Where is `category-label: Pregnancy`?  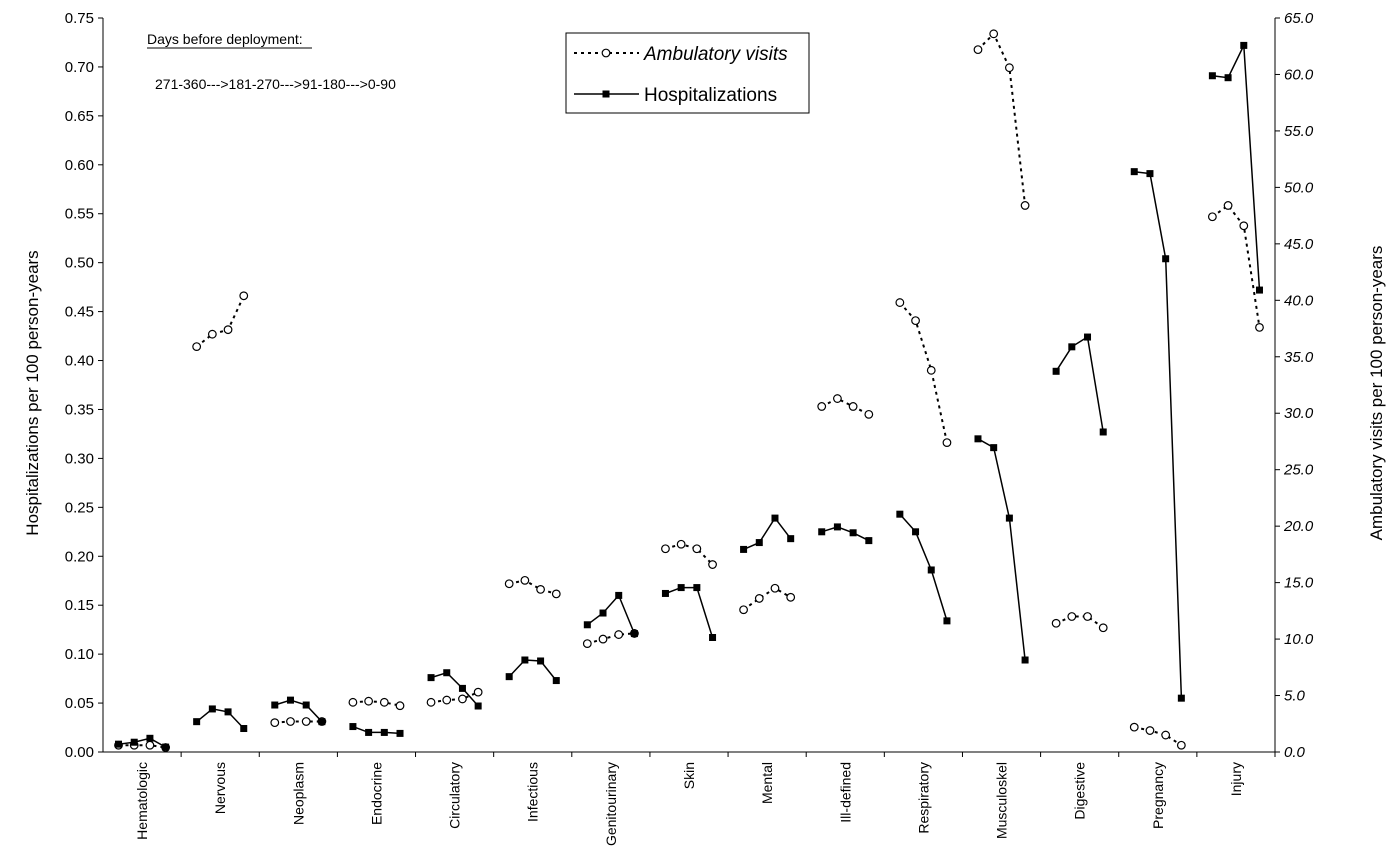 category-label: Pregnancy is located at coordinates (1158, 795).